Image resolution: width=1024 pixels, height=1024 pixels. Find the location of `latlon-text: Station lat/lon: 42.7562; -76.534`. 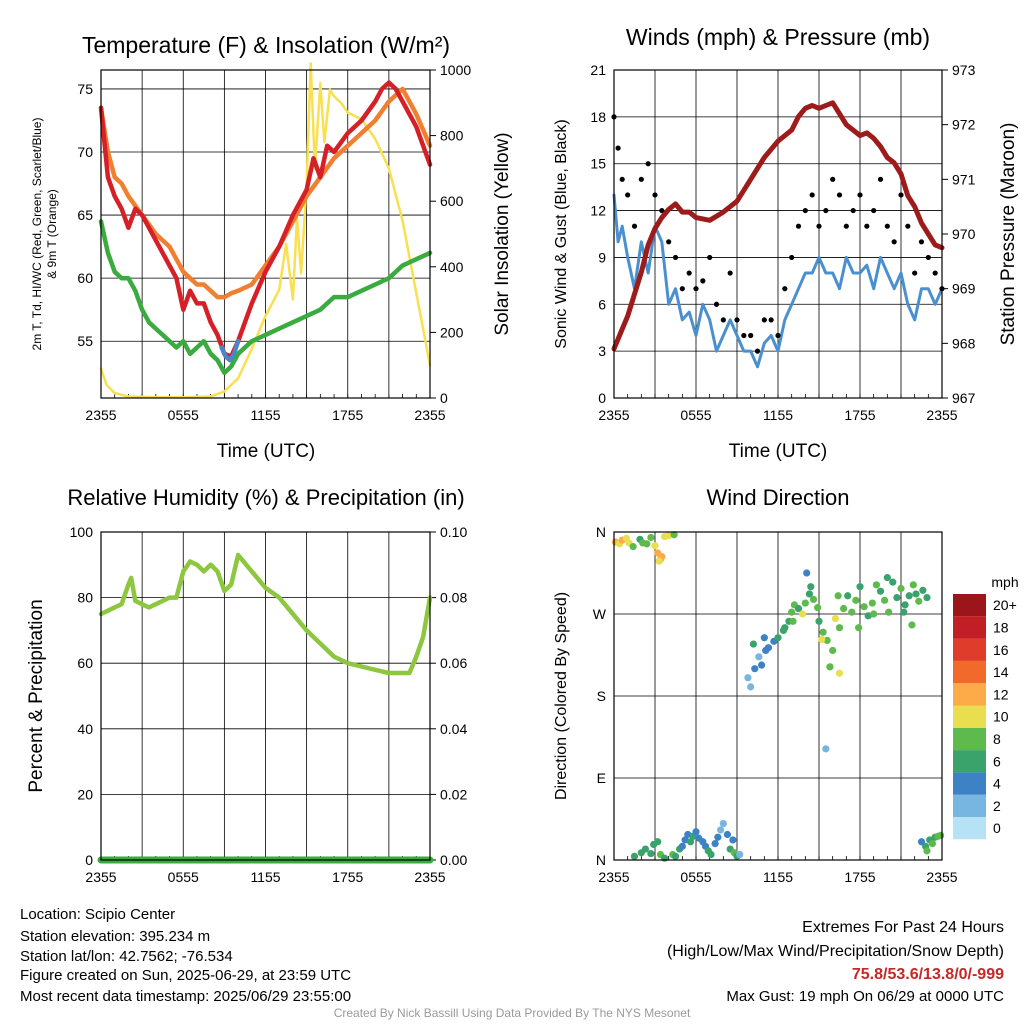

latlon-text: Station lat/lon: 42.7562; -76.534 is located at coordinates (126, 956).